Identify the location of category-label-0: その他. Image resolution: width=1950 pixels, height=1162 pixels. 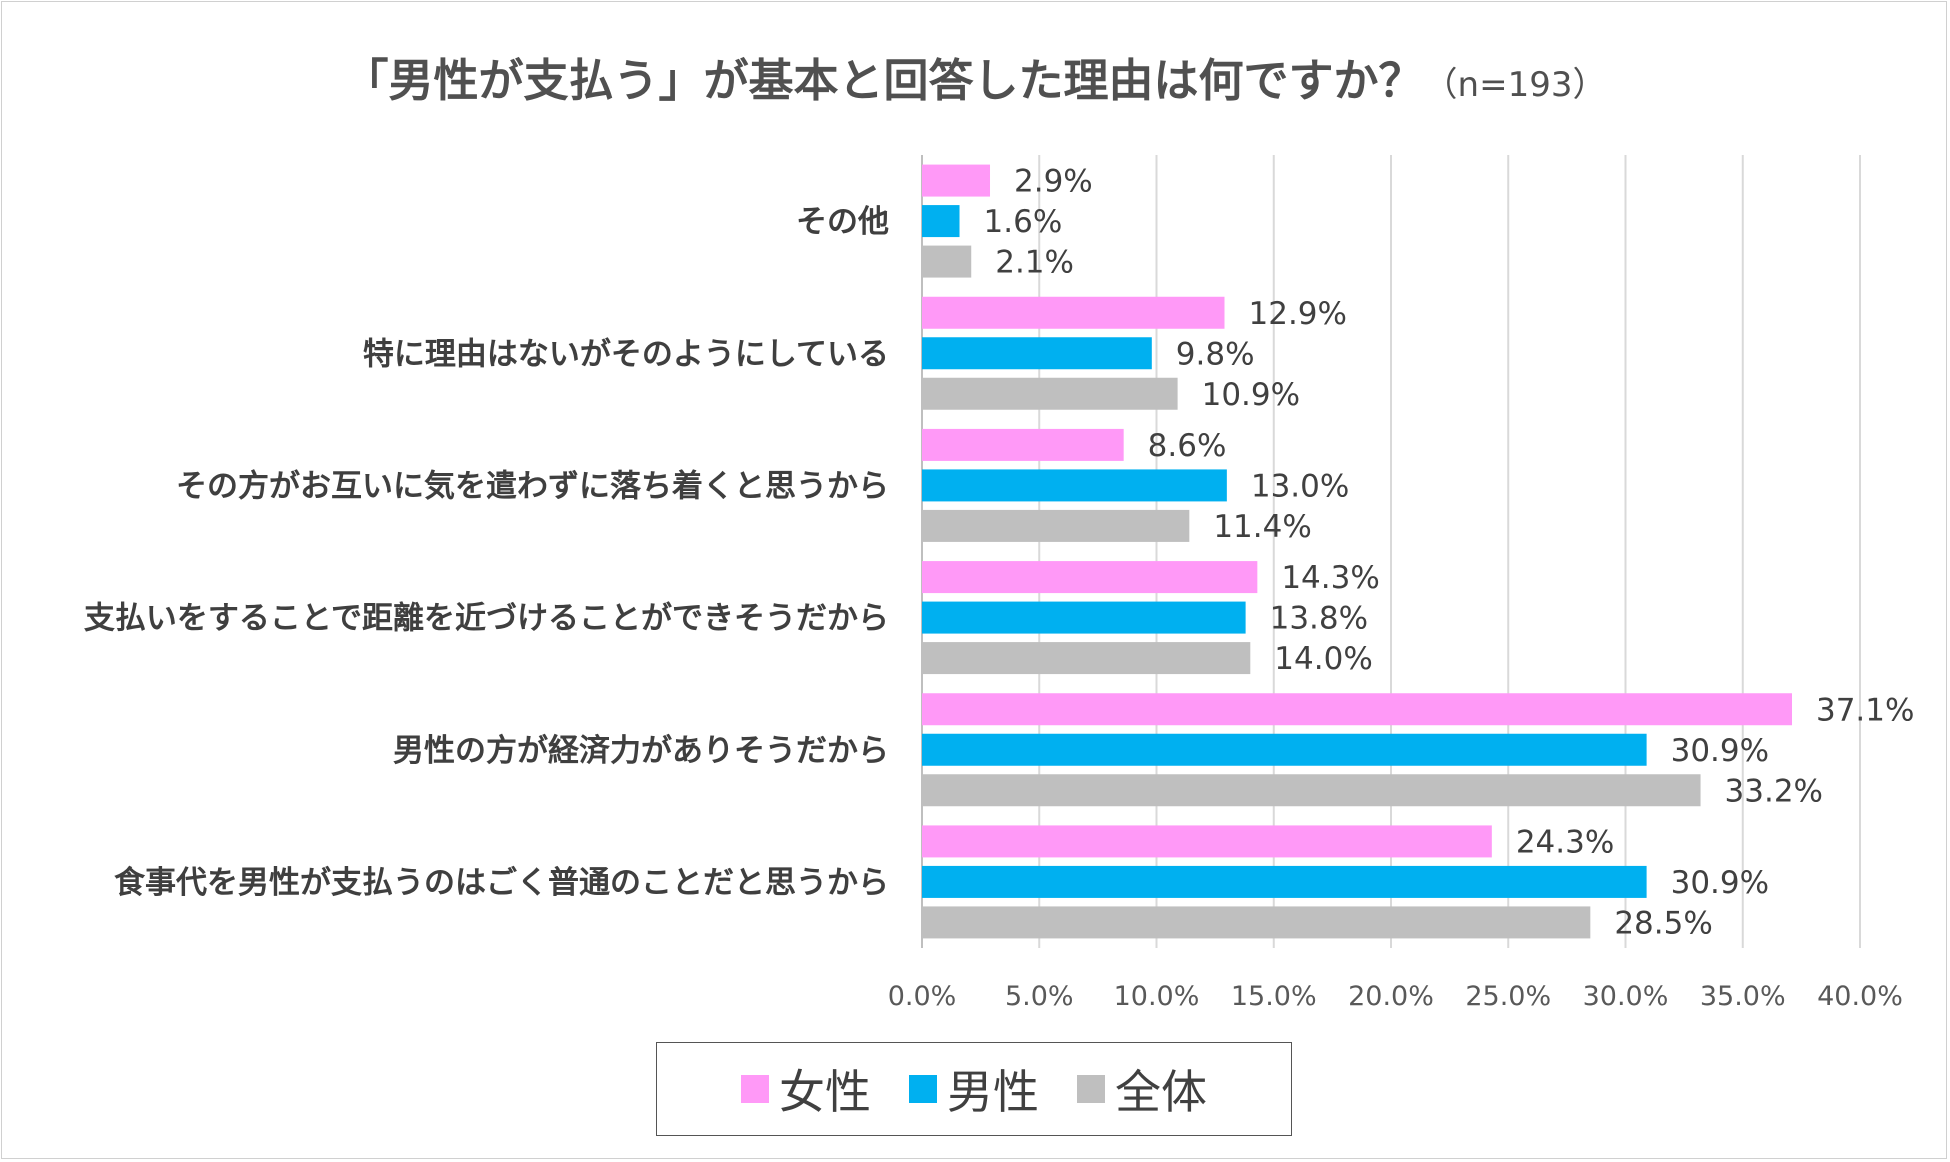
(842, 222).